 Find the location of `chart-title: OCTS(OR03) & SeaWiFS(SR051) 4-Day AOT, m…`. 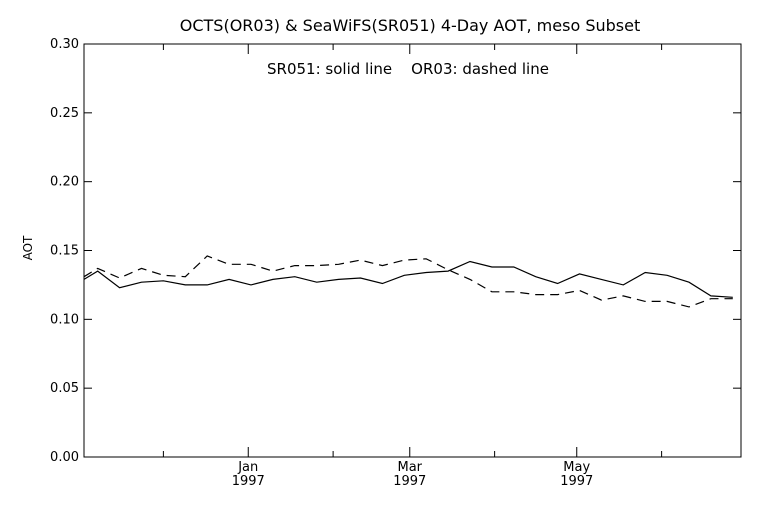

chart-title: OCTS(OR03) & SeaWiFS(SR051) 4-Day AOT, m… is located at coordinates (410, 25).